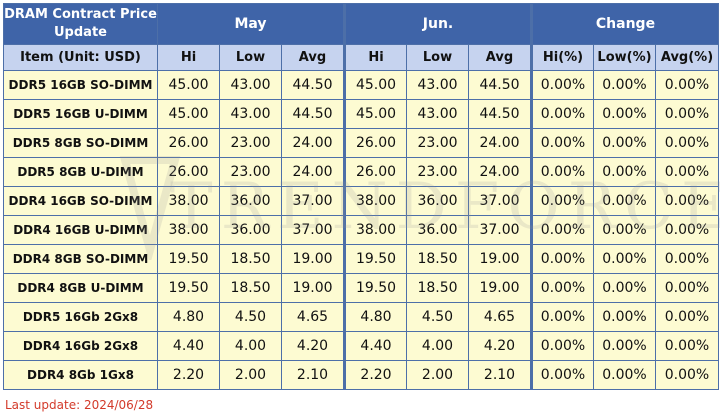  I want to click on cell-may-hi: 2.20, so click(188, 375).